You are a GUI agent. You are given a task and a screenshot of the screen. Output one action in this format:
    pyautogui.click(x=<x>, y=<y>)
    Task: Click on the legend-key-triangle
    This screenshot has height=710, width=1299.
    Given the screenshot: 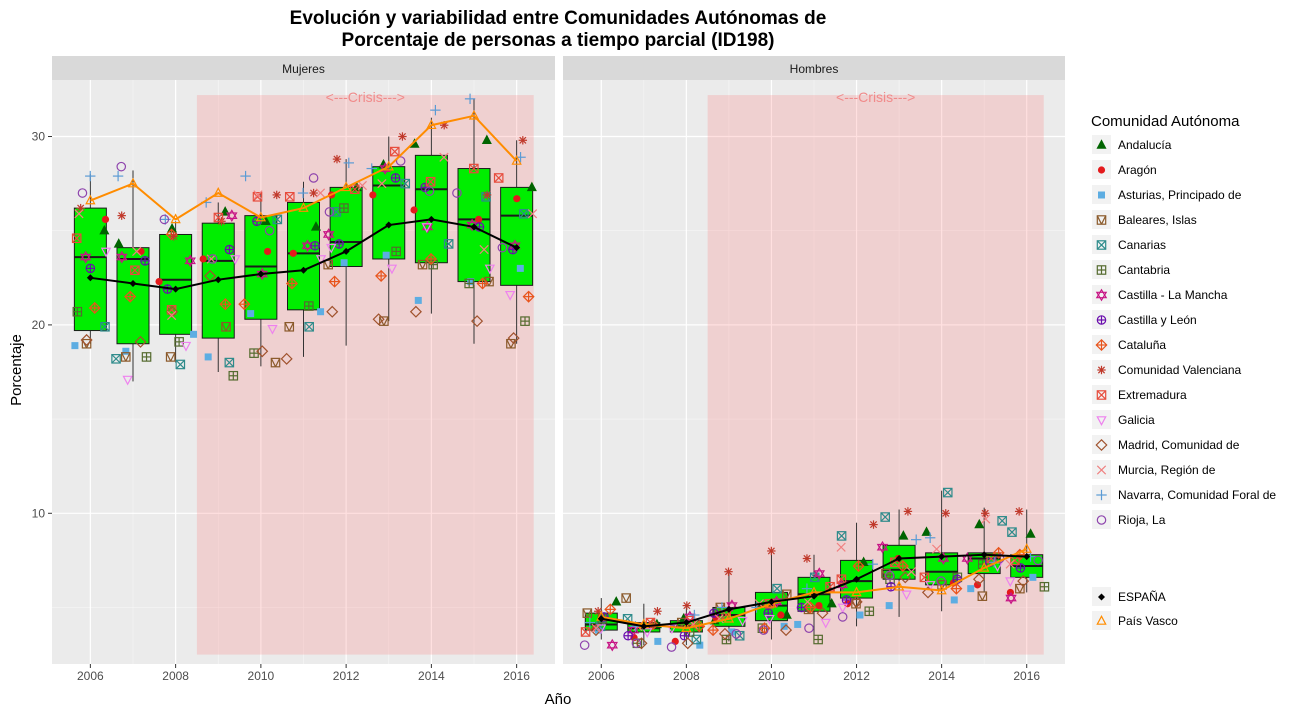 What is the action you would take?
    pyautogui.click(x=1101, y=620)
    